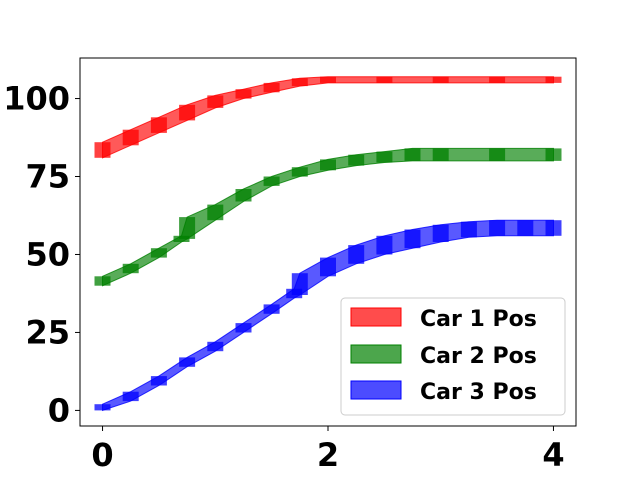 Image resolution: width=640 pixels, height=480 pixels. I want to click on legend: Car 1 Pos Car 2 Pos Car 3 Pos, so click(453, 356).